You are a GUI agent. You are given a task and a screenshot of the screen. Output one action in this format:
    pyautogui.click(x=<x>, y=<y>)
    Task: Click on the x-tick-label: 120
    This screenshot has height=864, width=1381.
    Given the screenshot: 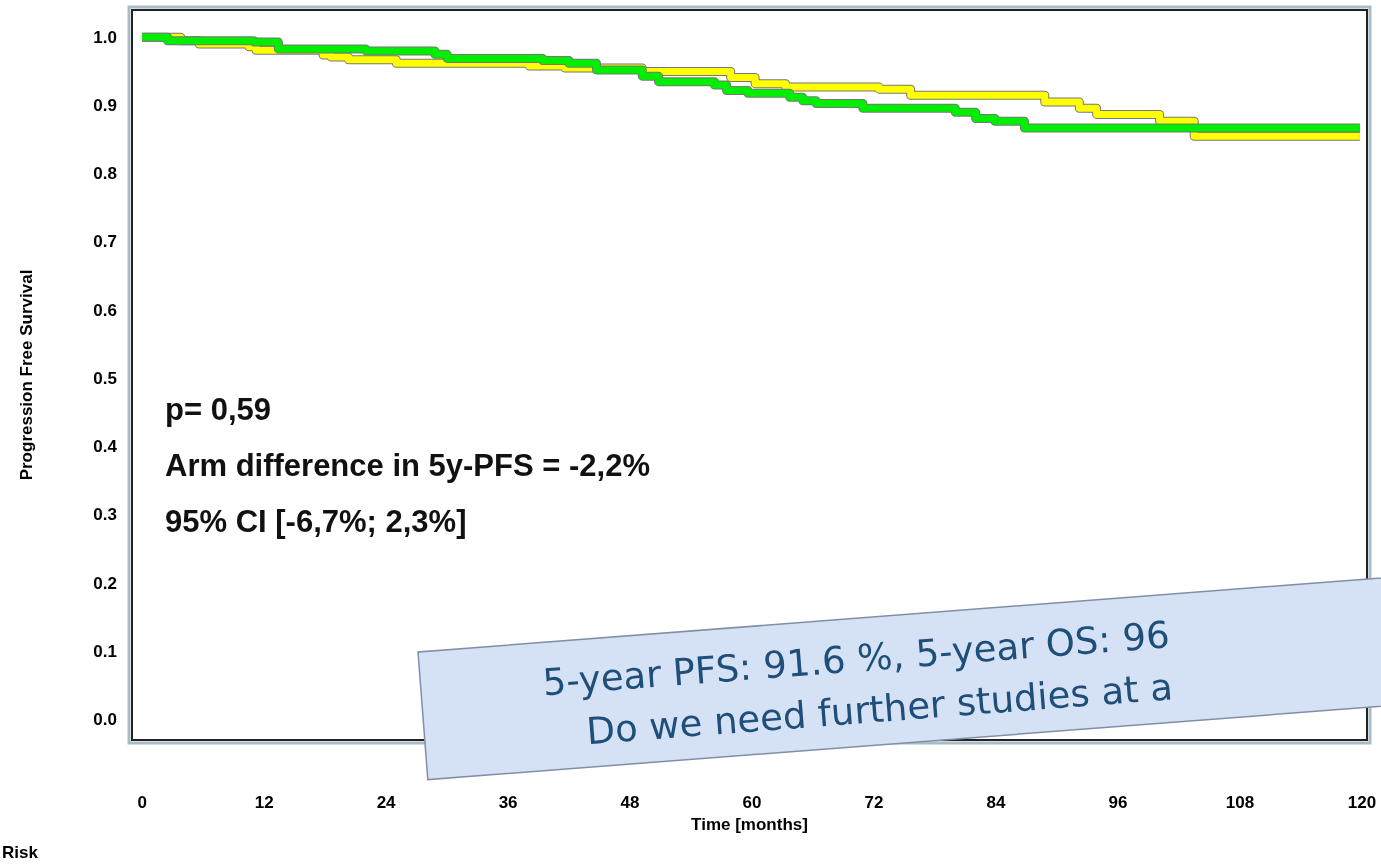 What is the action you would take?
    pyautogui.click(x=1362, y=802)
    